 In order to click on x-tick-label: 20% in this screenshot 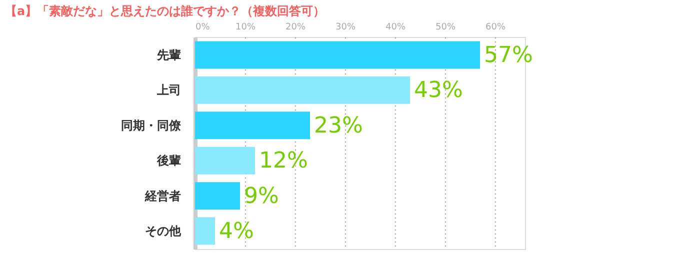, I will do `click(295, 27)`.